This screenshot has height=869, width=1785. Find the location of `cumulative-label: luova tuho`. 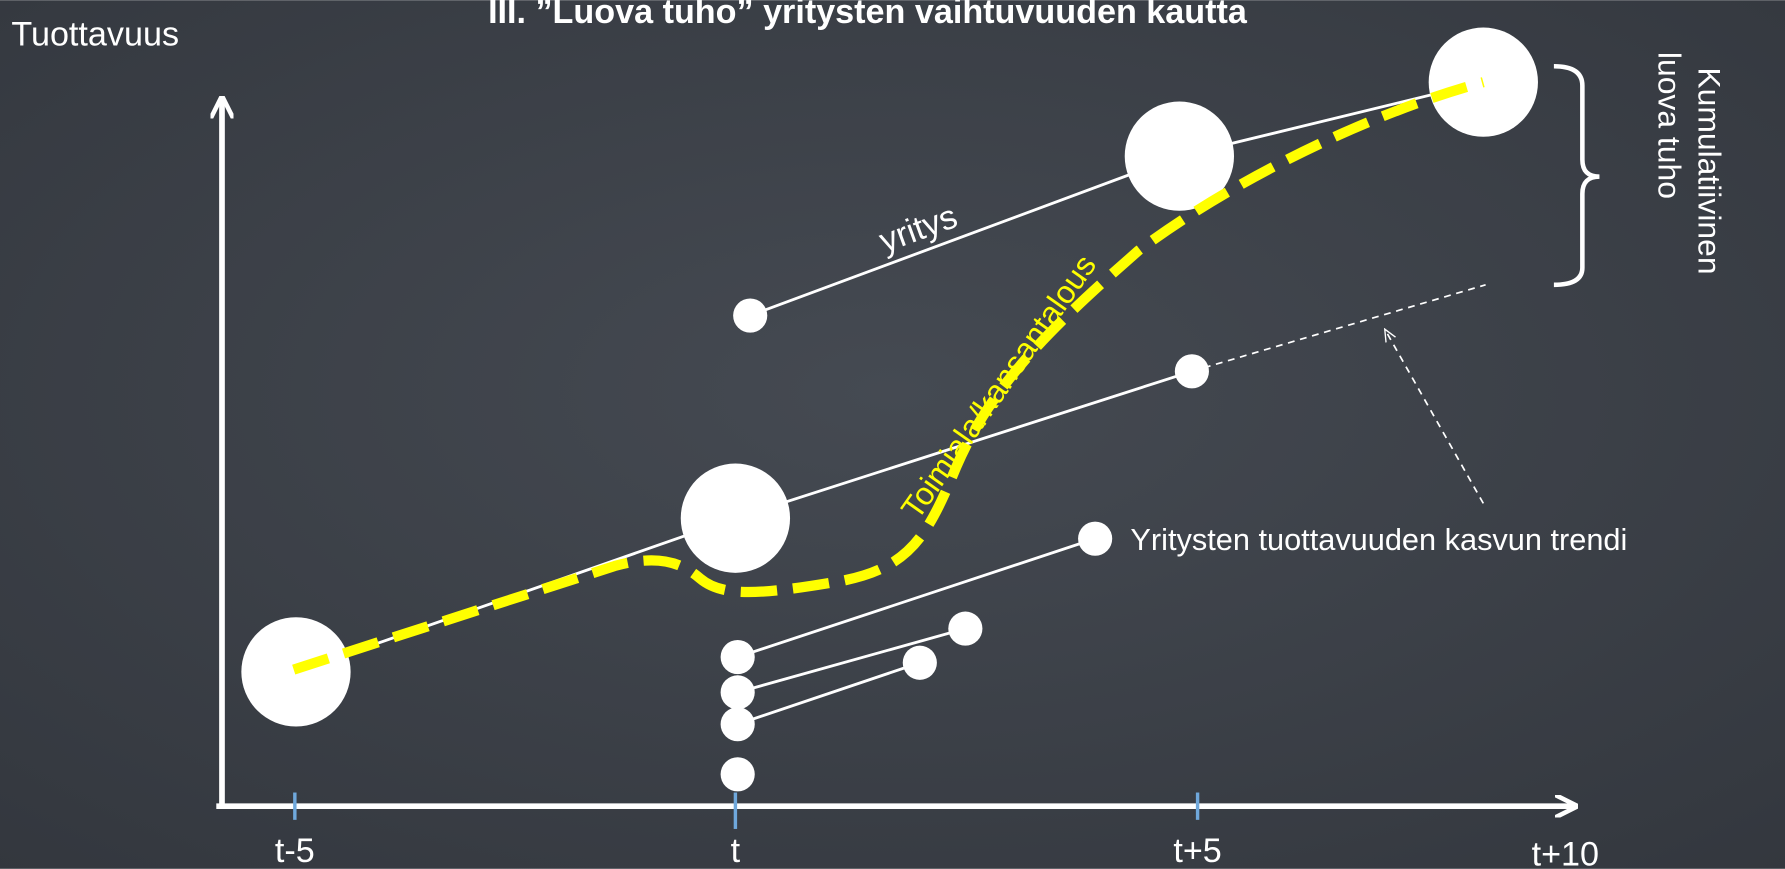

cumulative-label: luova tuho is located at coordinates (1670, 125).